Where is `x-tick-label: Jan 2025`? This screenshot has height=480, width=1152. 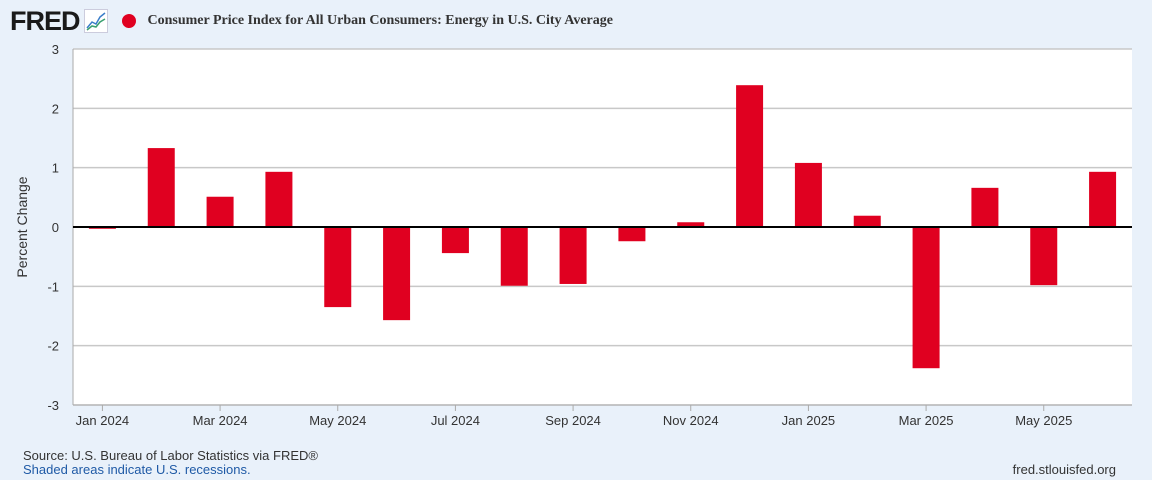 x-tick-label: Jan 2025 is located at coordinates (809, 420).